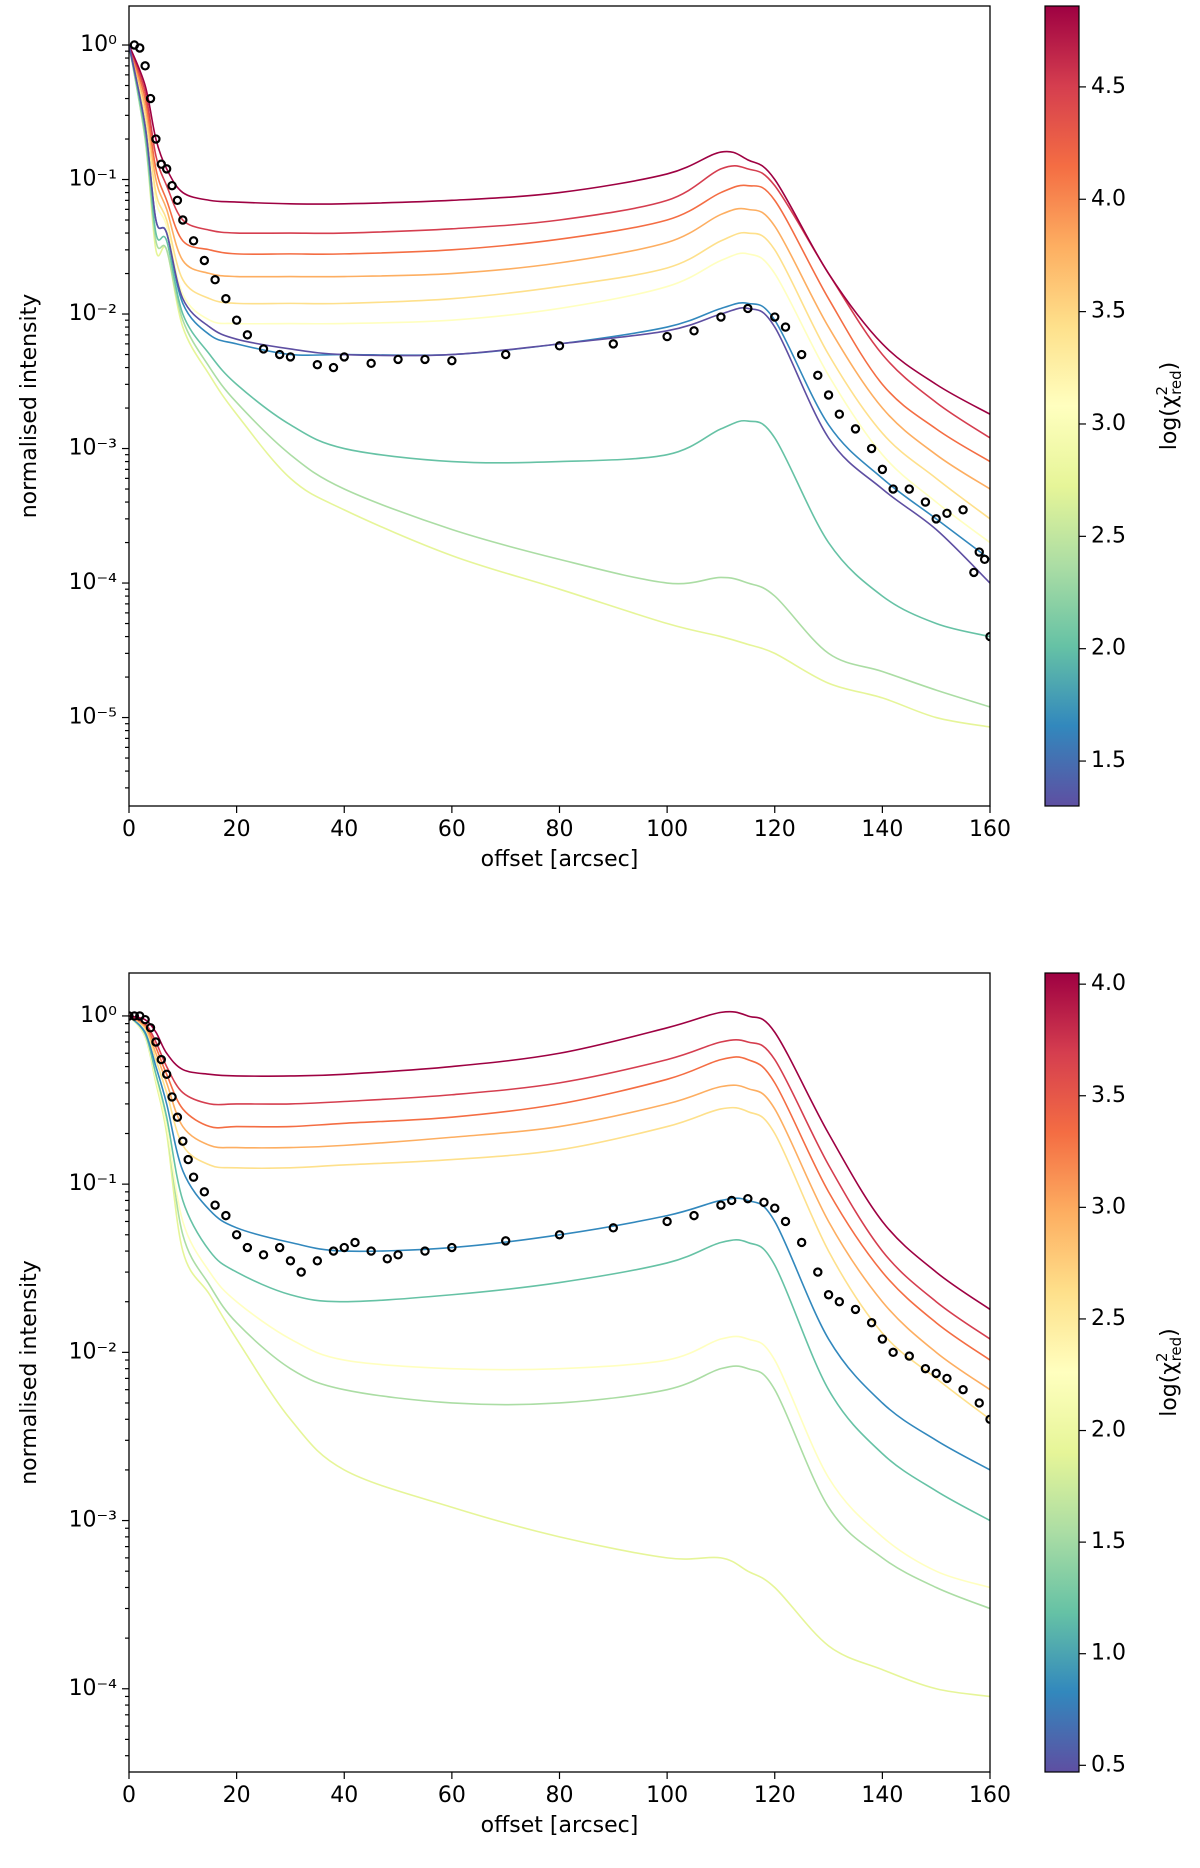 This screenshot has width=1200, height=1868. Describe the element at coordinates (93, 717) in the screenshot. I see `y-tick-label: 10⁻⁵` at that location.